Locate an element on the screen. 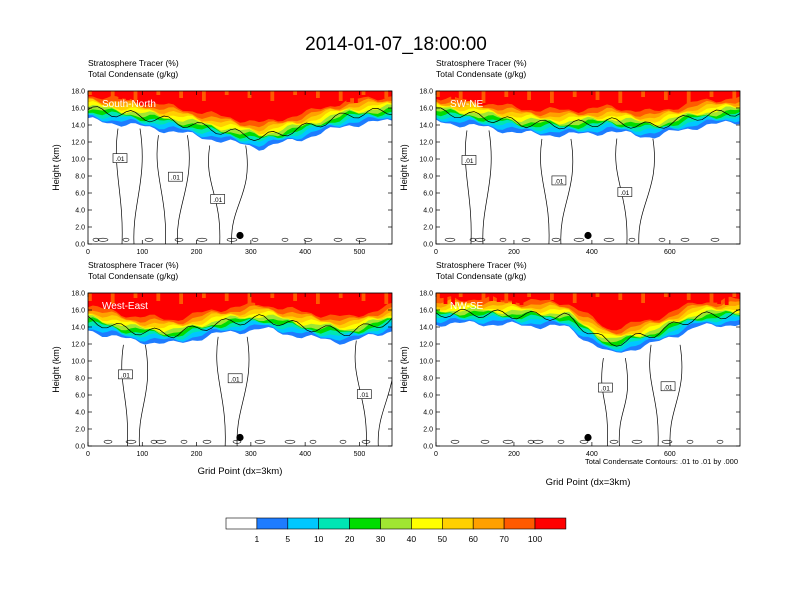 The height and width of the screenshot is (612, 792). x-tick-label: 0 is located at coordinates (88, 454).